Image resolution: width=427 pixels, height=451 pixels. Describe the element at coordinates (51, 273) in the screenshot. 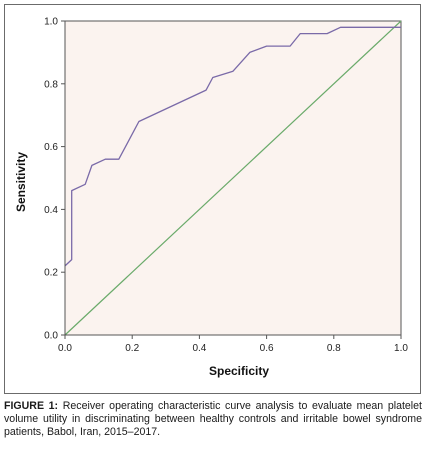

I see `y-tick-label: 0.2` at that location.